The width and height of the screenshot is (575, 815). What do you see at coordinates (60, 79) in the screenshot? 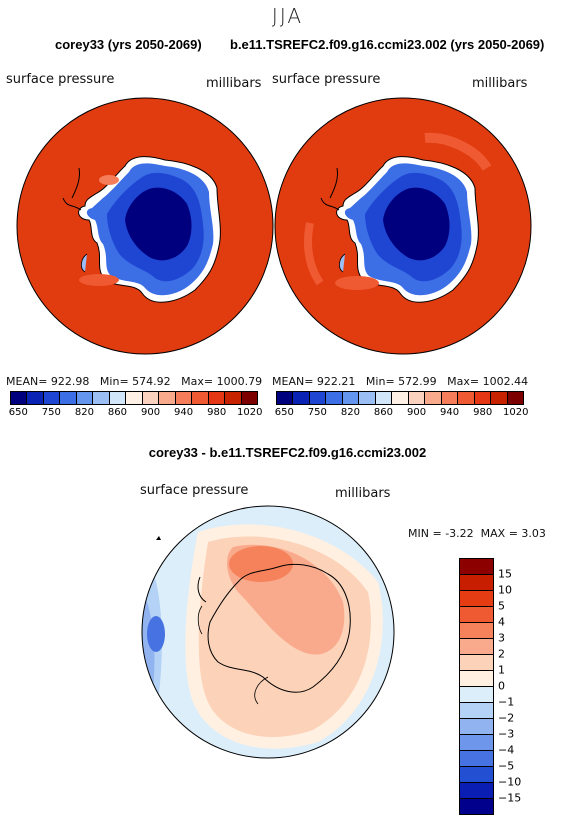
I see `left-variable-label: surface pressure` at bounding box center [60, 79].